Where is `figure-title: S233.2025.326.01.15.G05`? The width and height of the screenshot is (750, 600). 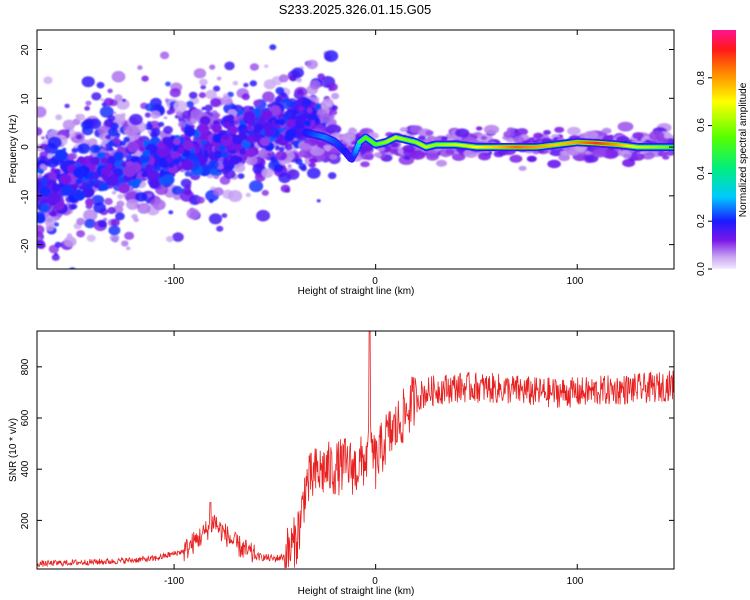 figure-title: S233.2025.326.01.15.G05 is located at coordinates (355, 9).